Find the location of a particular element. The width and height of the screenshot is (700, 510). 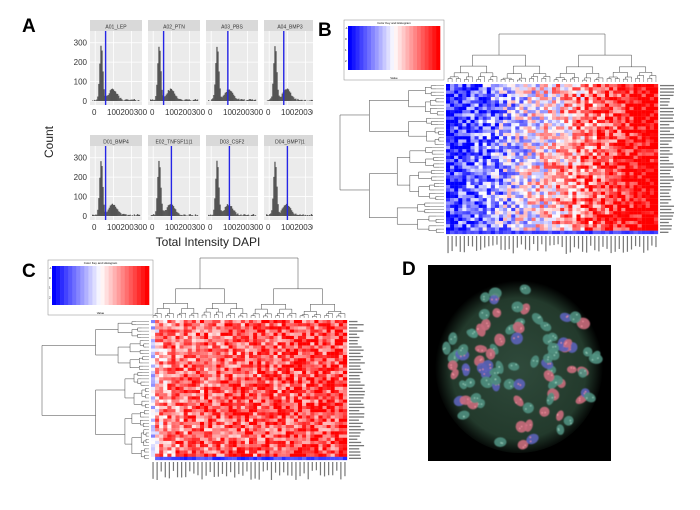

heatmap-cells is located at coordinates (552, 159).